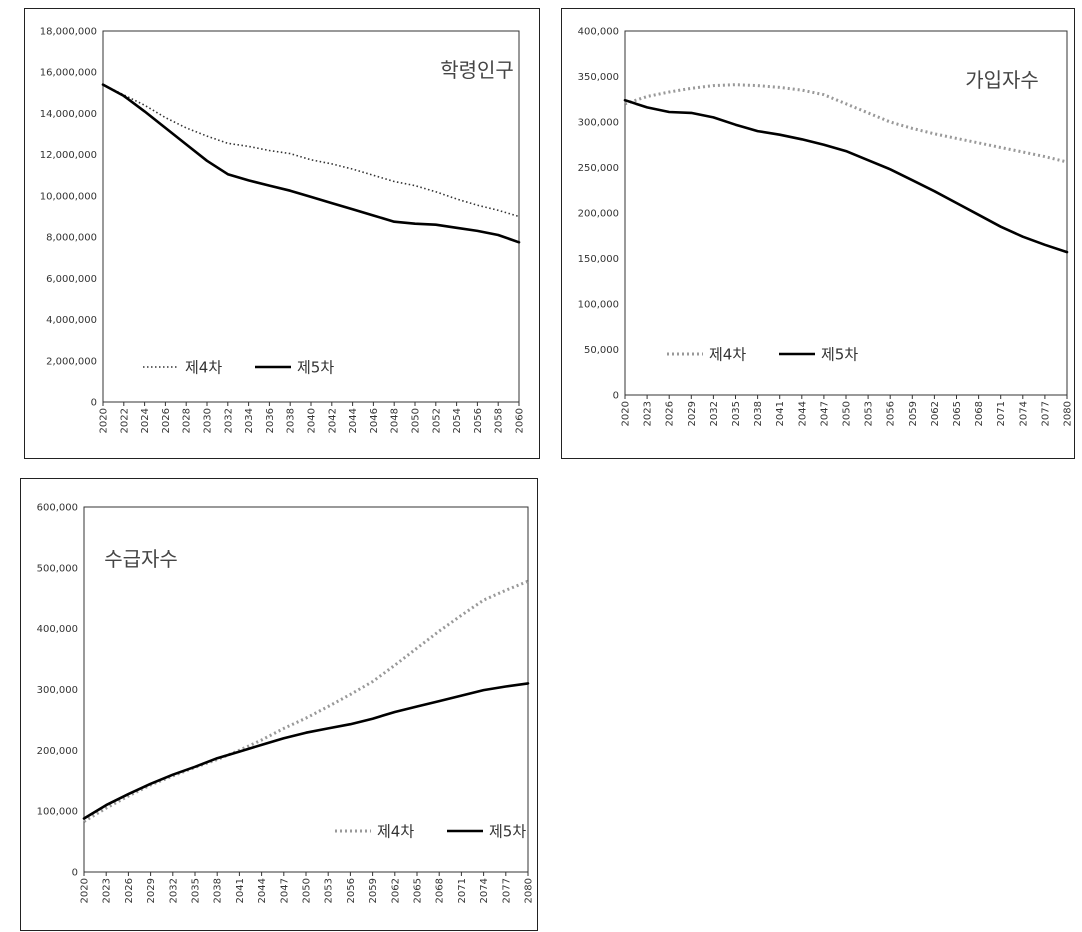  What do you see at coordinates (187, 420) in the screenshot?
I see `x-tick-label: 2028` at bounding box center [187, 420].